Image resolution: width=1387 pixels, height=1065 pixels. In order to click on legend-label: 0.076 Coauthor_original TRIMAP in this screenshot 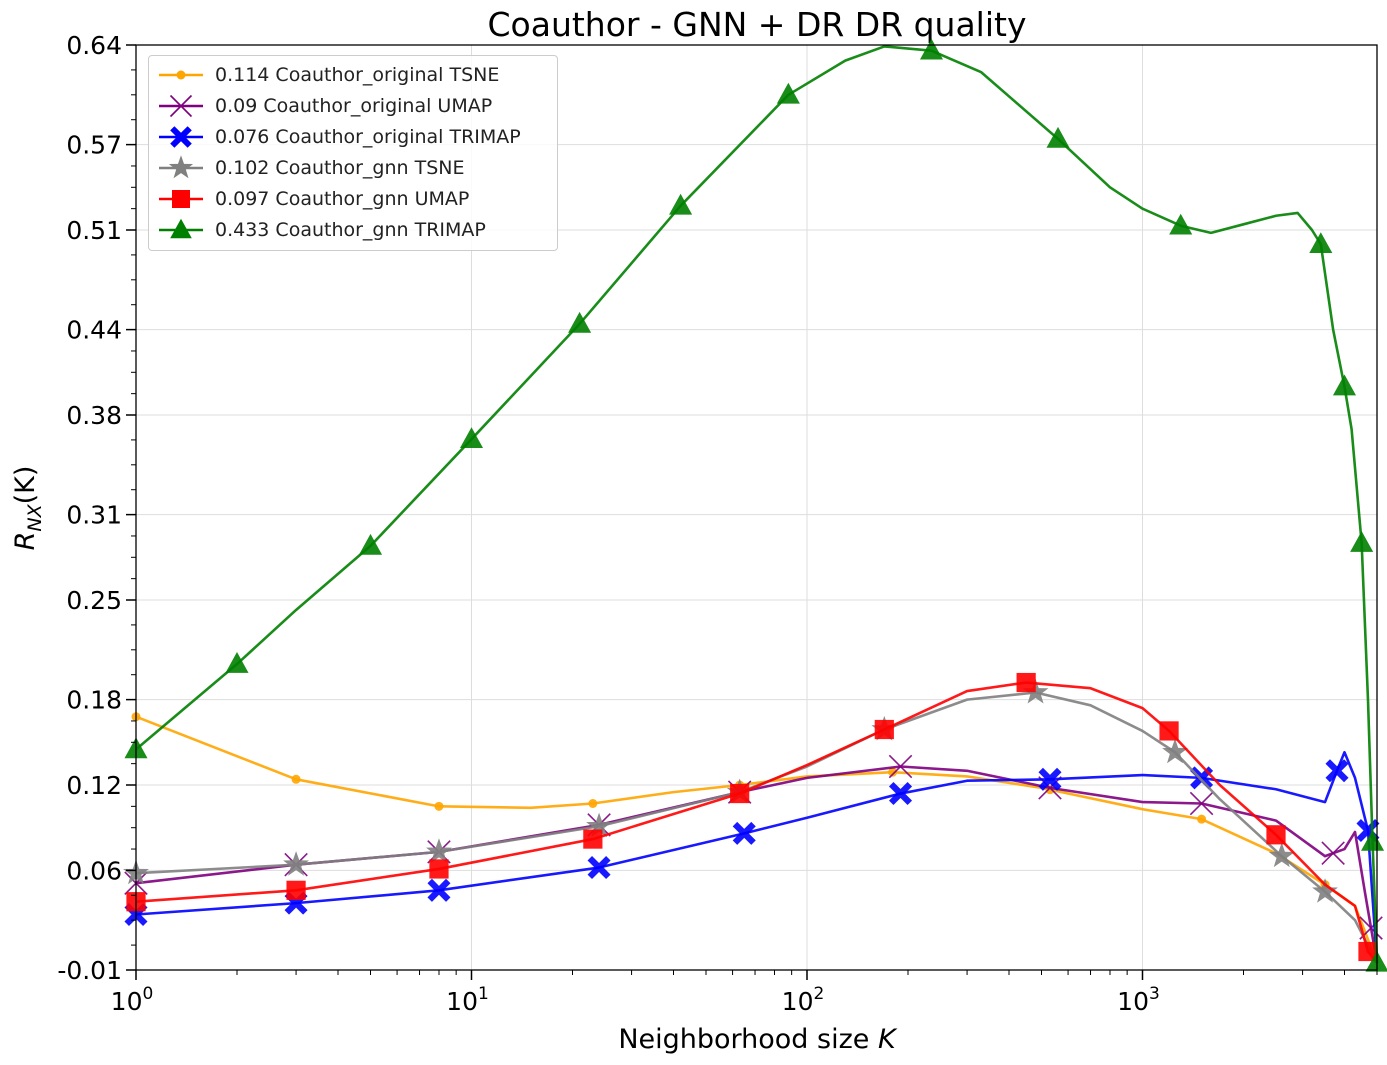, I will do `click(368, 137)`.